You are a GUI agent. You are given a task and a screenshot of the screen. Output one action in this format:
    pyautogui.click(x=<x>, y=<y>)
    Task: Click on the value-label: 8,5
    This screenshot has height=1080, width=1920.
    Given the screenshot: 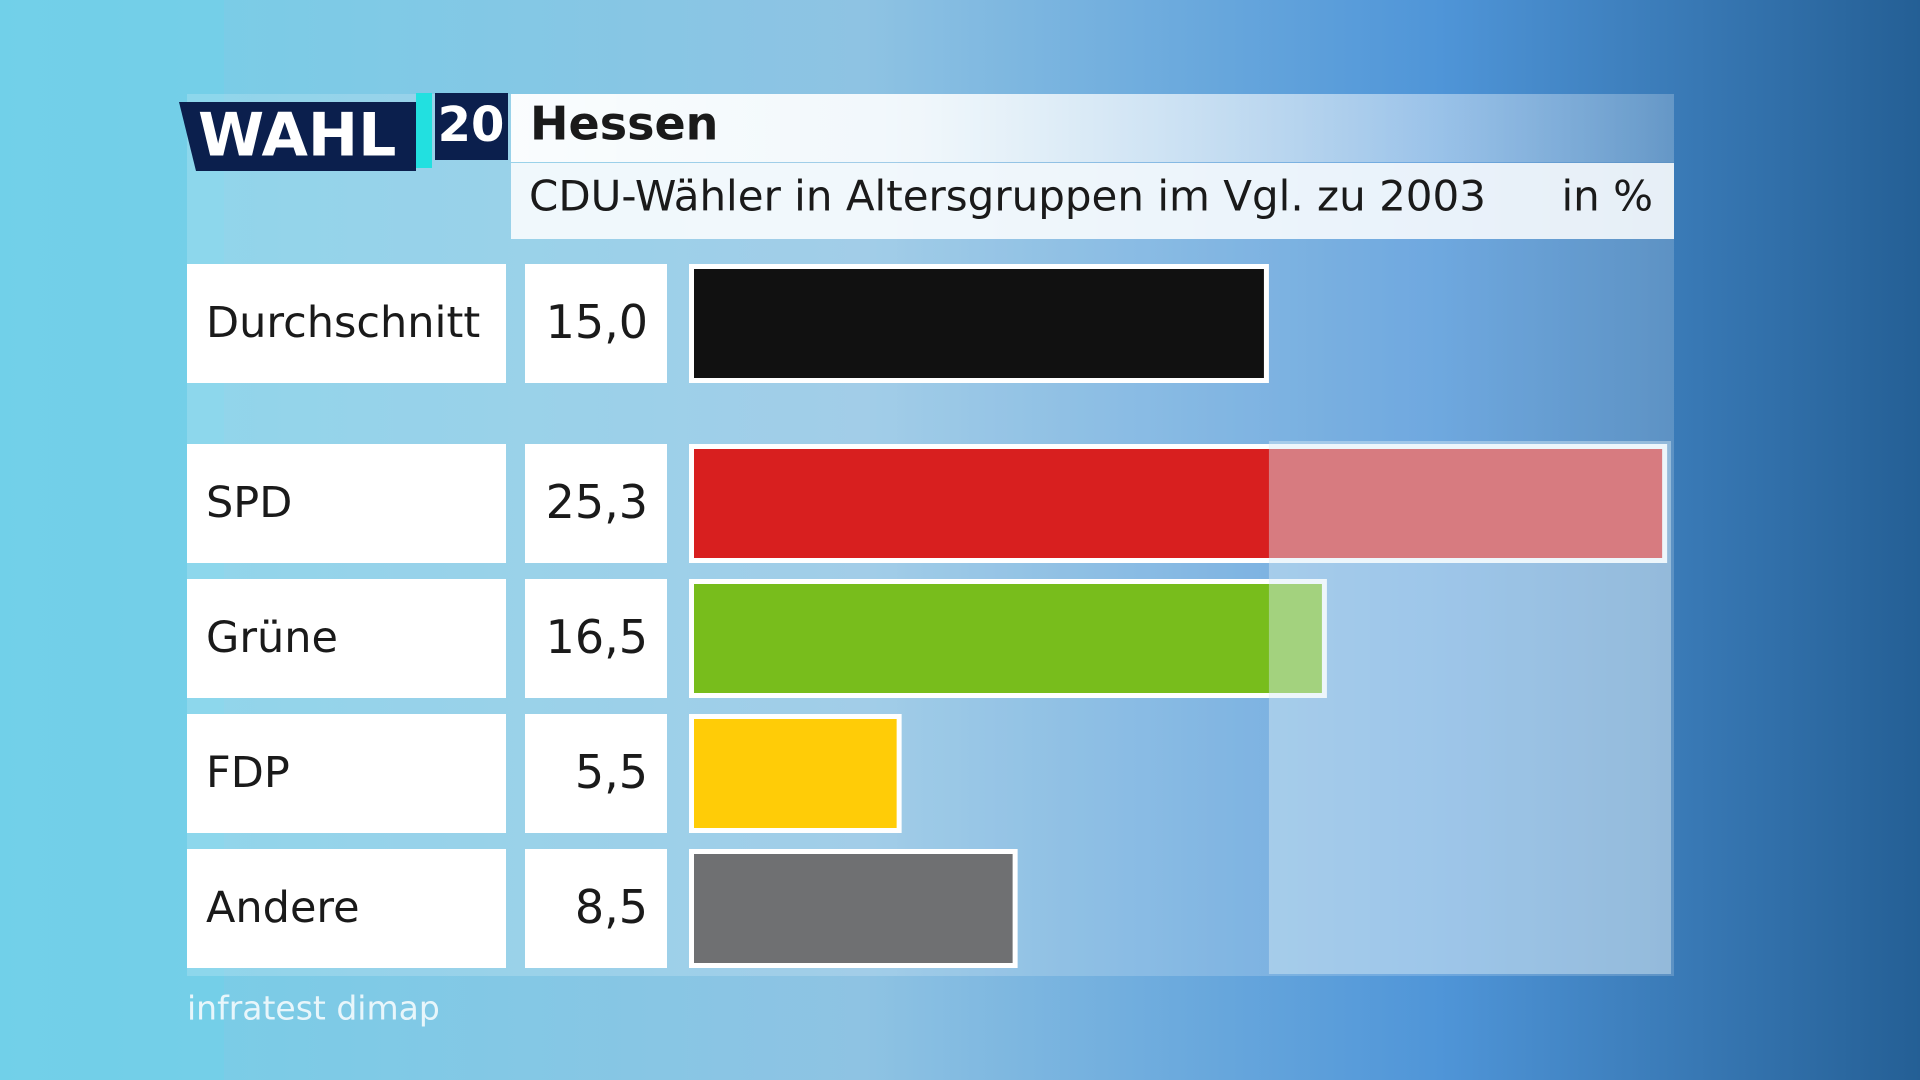 What is the action you would take?
    pyautogui.click(x=611, y=907)
    